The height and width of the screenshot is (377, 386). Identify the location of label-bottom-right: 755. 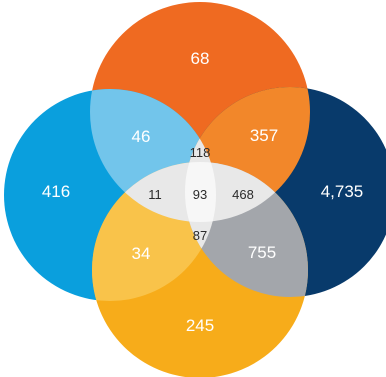
(262, 252).